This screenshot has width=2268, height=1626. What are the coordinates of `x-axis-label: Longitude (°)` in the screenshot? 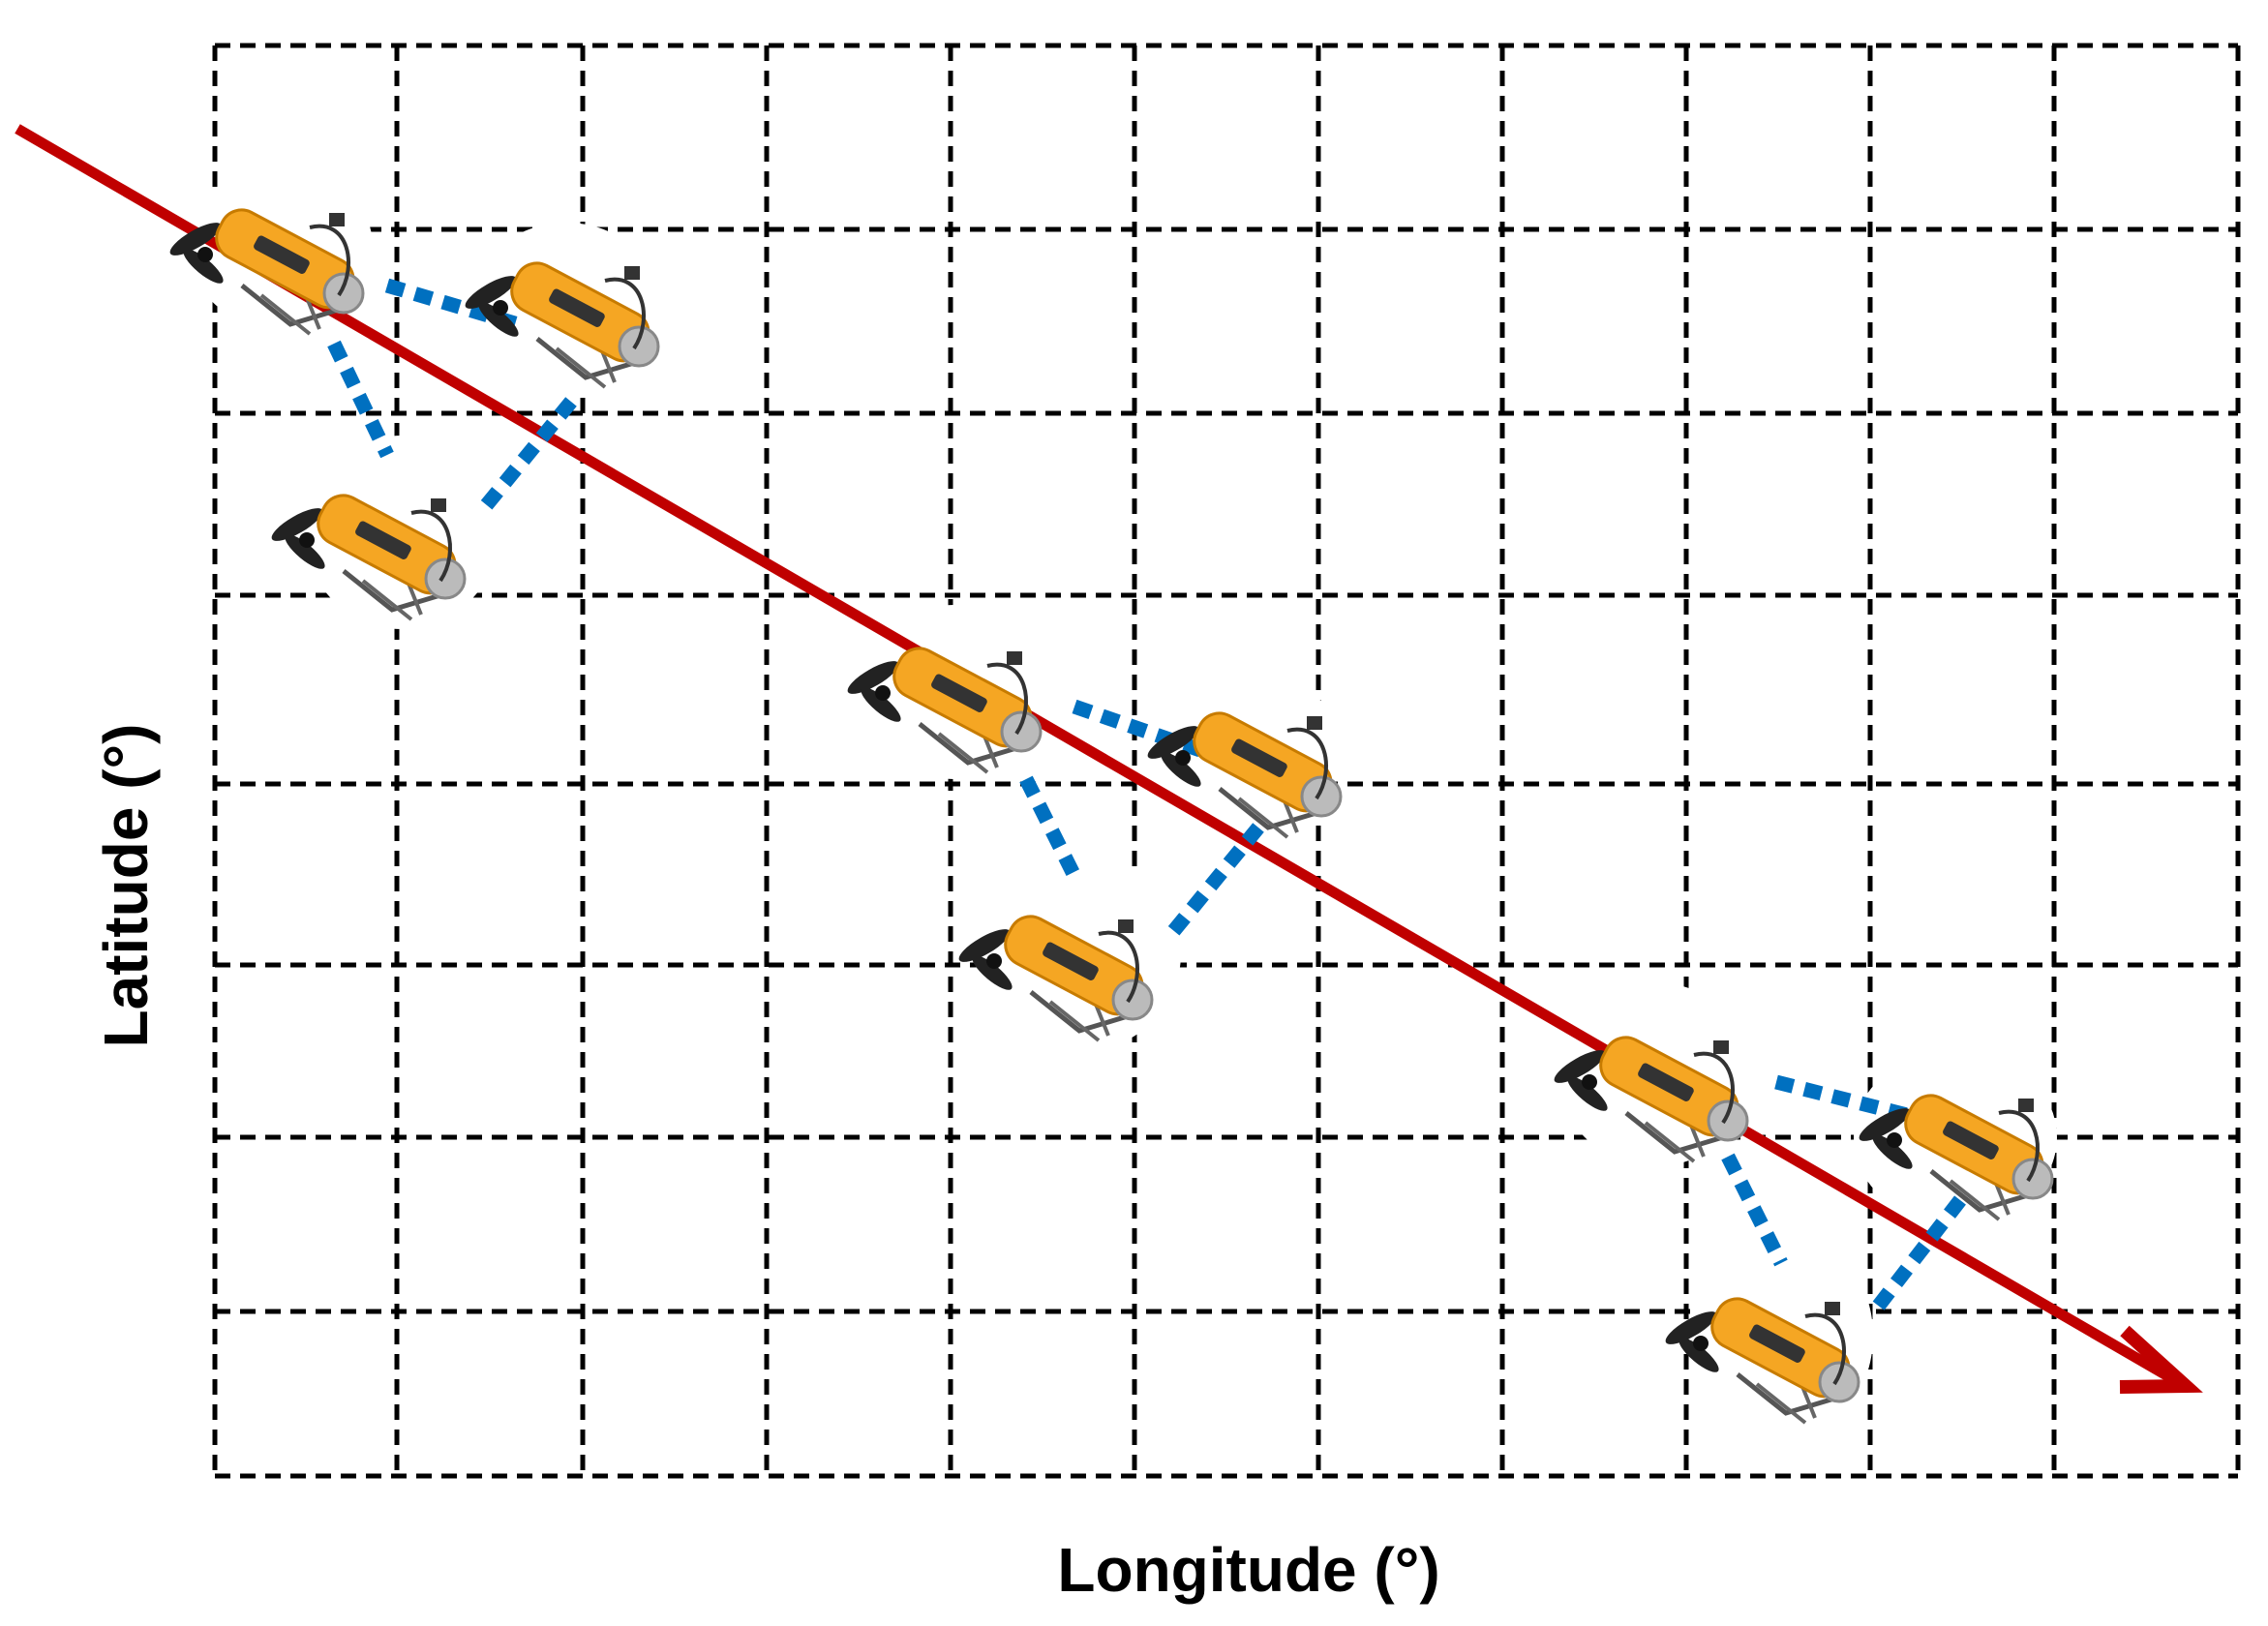 It's located at (1248, 1570).